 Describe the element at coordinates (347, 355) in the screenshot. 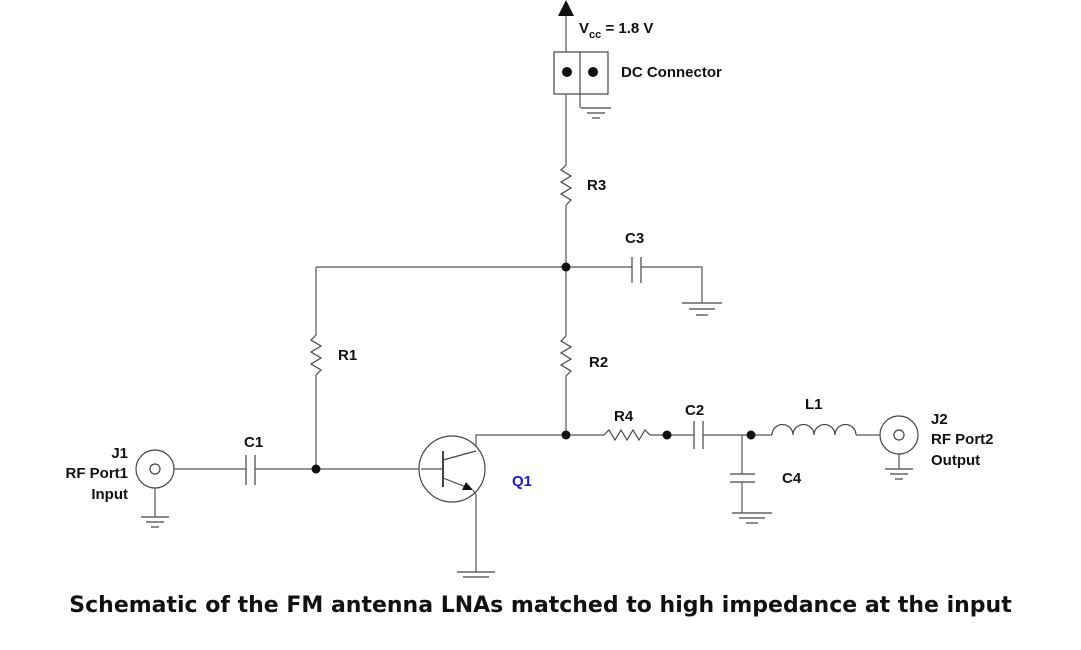

I see `r1-label: R1` at that location.